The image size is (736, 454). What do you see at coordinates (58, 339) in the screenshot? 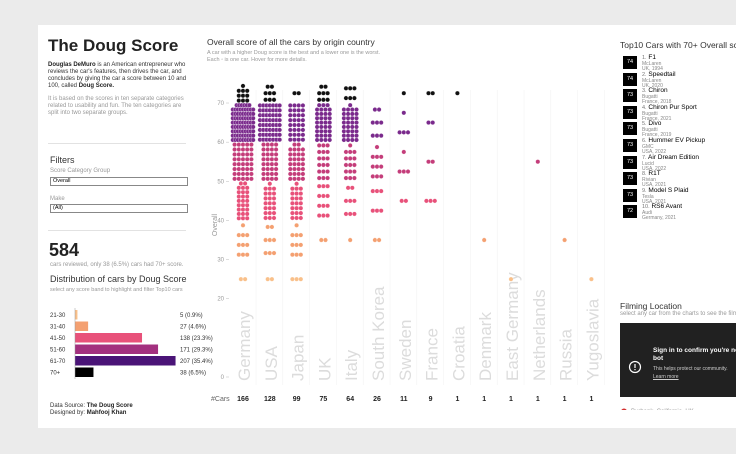
I see `band-label: 41-50` at bounding box center [58, 339].